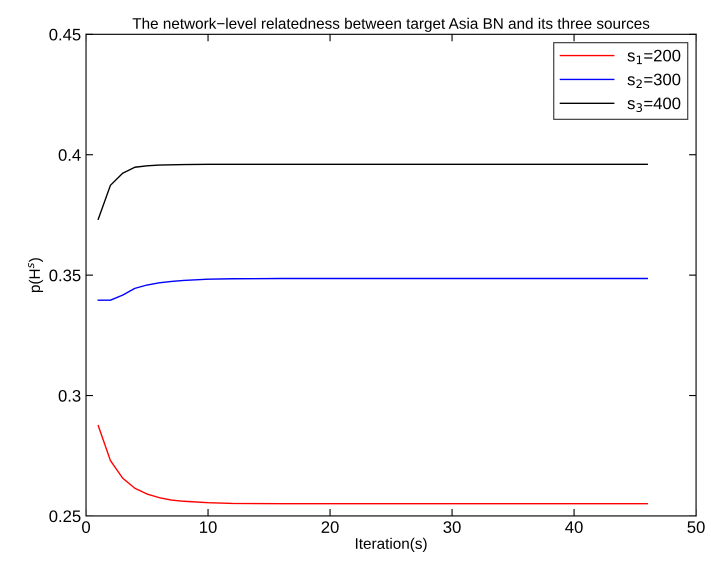  What do you see at coordinates (64, 276) in the screenshot?
I see `y-tick-label: 0.35` at bounding box center [64, 276].